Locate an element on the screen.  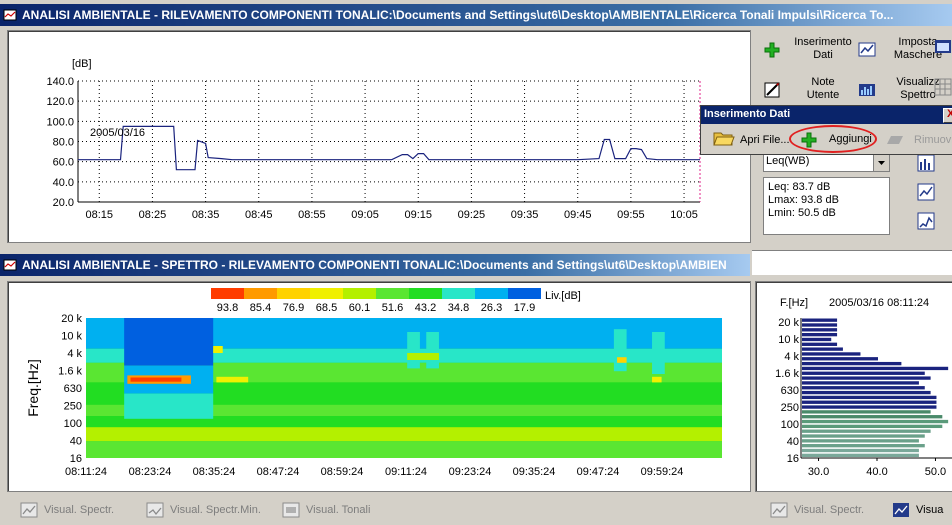
y-tick-label: 60.0 is located at coordinates (63, 163).